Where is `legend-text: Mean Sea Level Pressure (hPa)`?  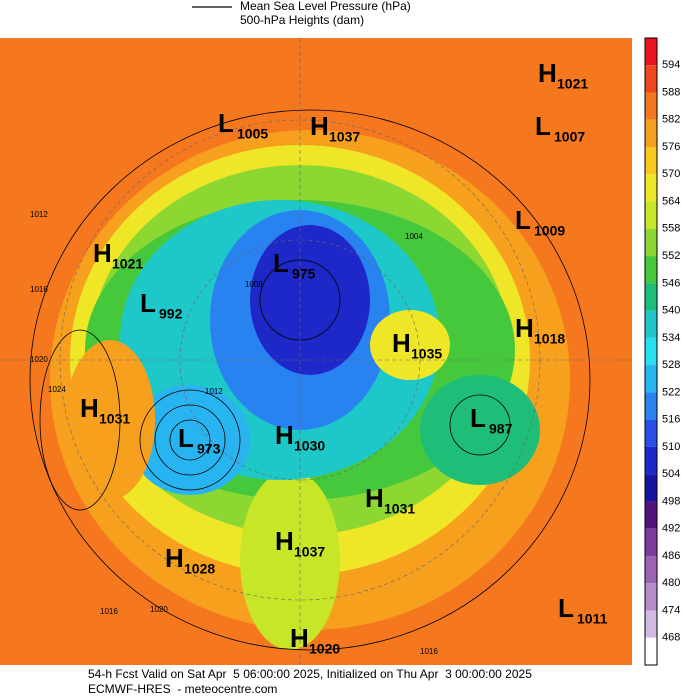
legend-text: Mean Sea Level Pressure (hPa) is located at coordinates (325, 6).